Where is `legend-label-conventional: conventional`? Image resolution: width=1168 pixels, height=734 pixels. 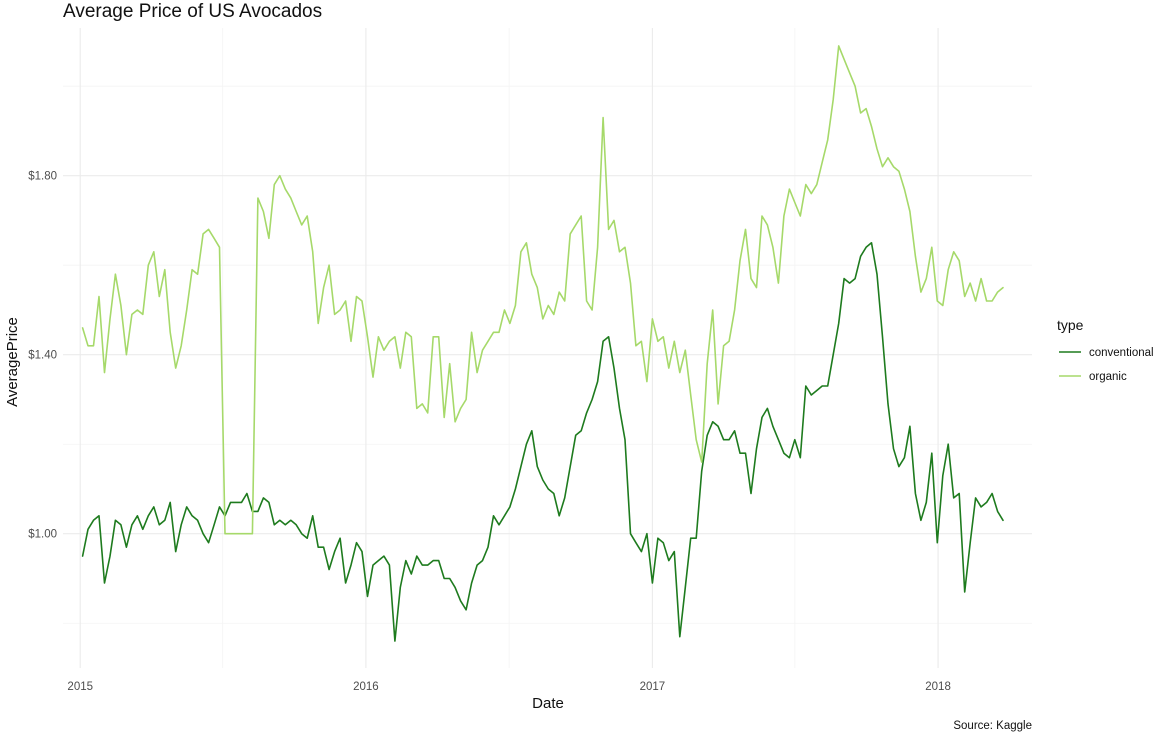
legend-label-conventional: conventional is located at coordinates (1121, 353).